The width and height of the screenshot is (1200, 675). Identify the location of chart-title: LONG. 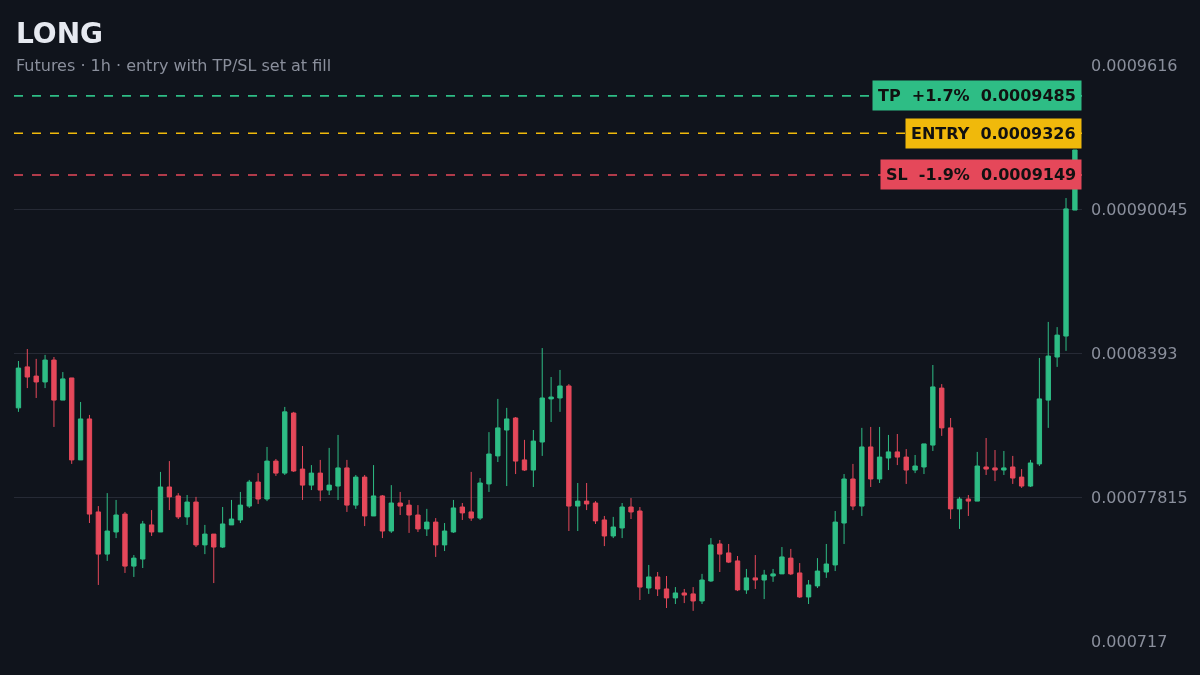
(60, 33).